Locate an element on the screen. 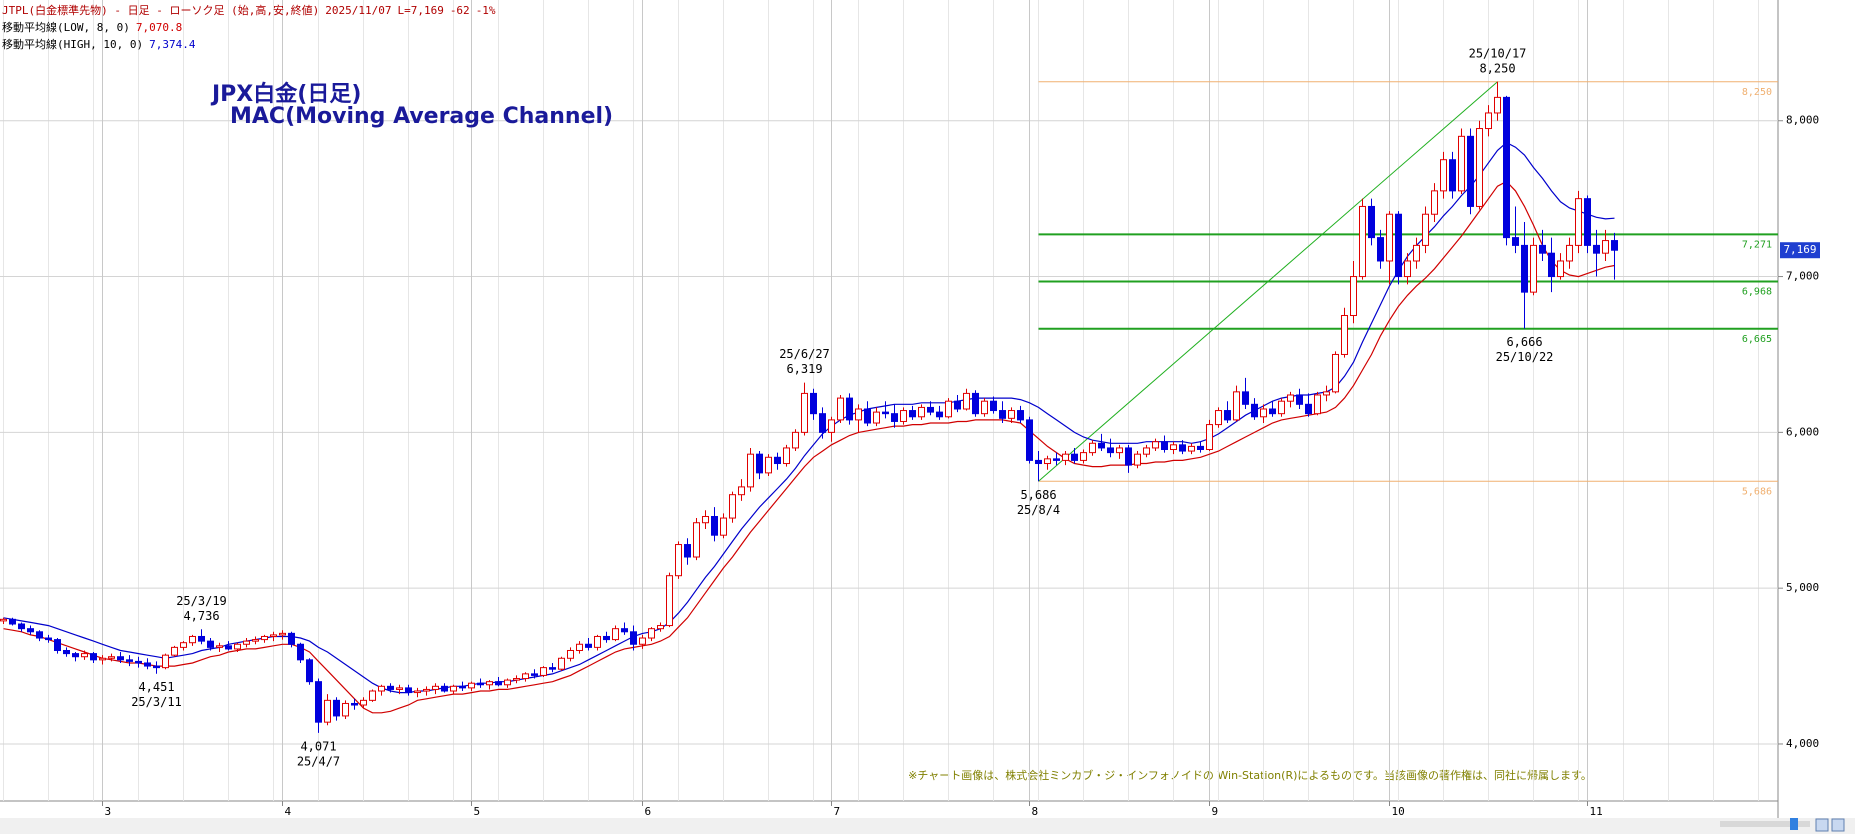 This screenshot has height=834, width=1855. chart-subtitle: MAC(Moving Average Channel) is located at coordinates (422, 116).